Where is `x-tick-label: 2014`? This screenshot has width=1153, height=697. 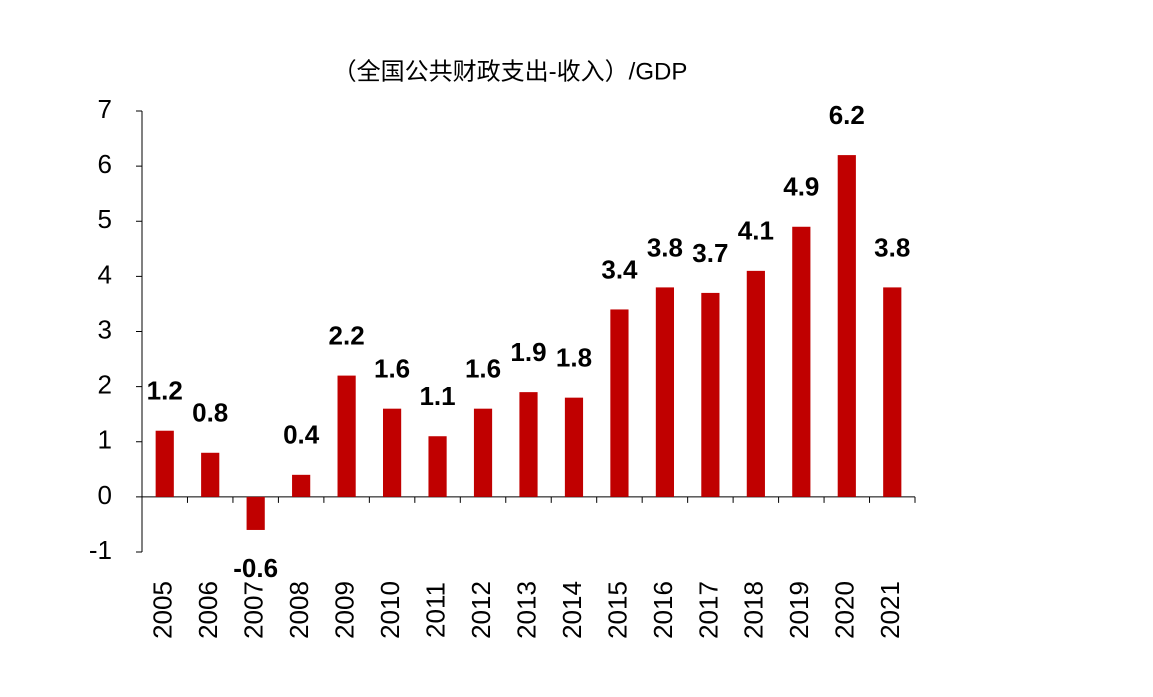 x-tick-label: 2014 is located at coordinates (572, 610).